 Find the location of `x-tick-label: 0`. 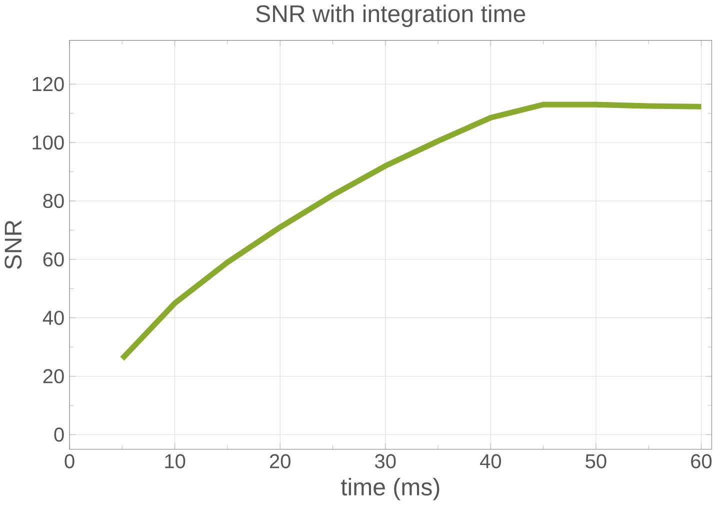

x-tick-label: 0 is located at coordinates (69, 461).